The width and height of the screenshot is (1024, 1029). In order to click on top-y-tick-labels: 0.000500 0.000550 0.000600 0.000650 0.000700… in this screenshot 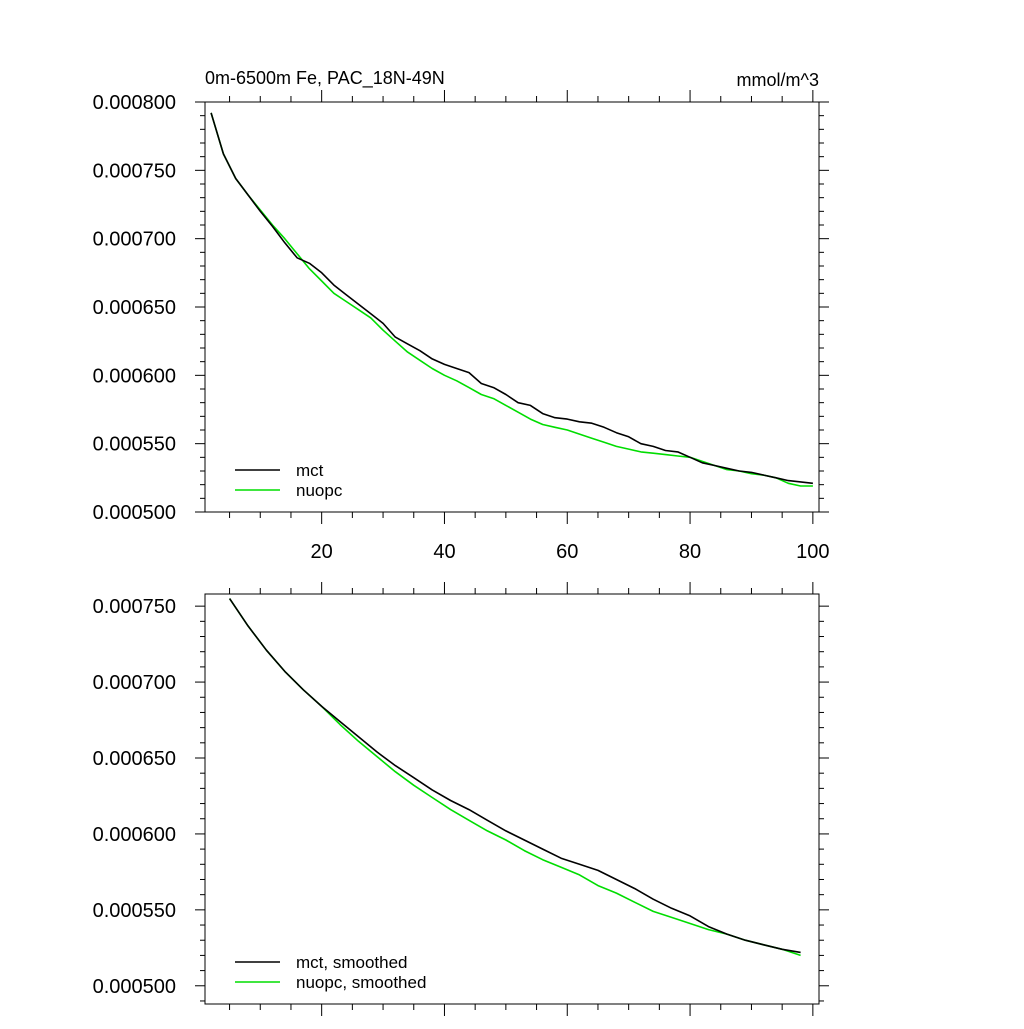, I will do `click(134, 308)`.